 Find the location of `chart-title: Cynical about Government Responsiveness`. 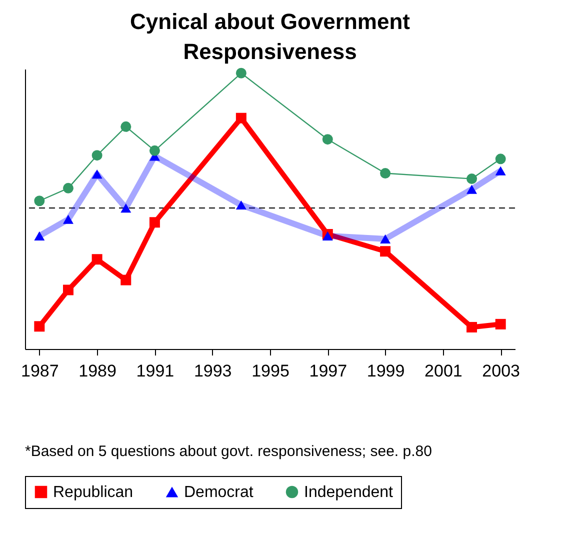

chart-title: Cynical about Government Responsiveness is located at coordinates (270, 36).